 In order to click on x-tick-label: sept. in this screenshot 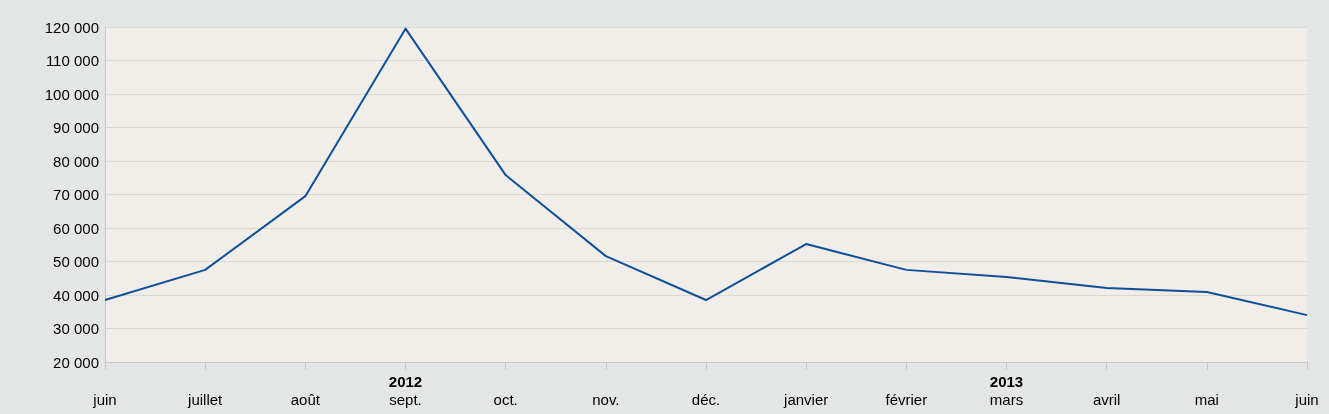, I will do `click(405, 399)`.